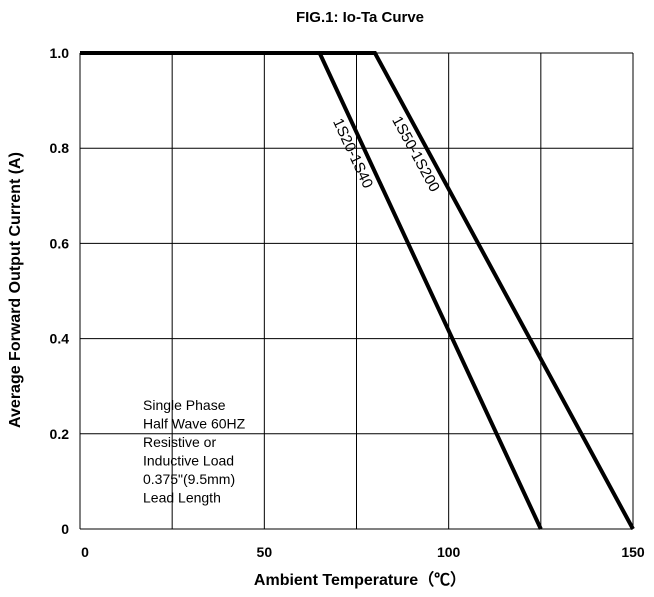  I want to click on annotation-line: Lead Length, so click(182, 498).